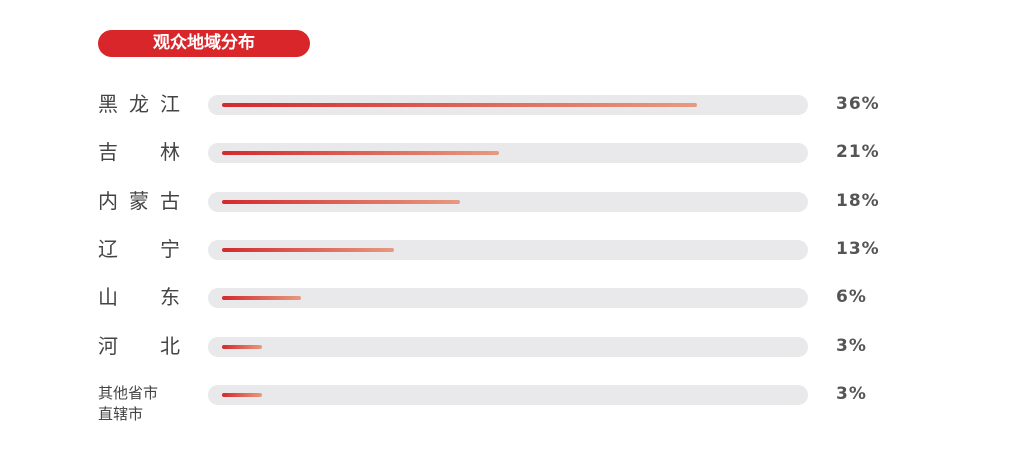 The image size is (1021, 455). I want to click on category-label: 内蒙古, so click(139, 200).